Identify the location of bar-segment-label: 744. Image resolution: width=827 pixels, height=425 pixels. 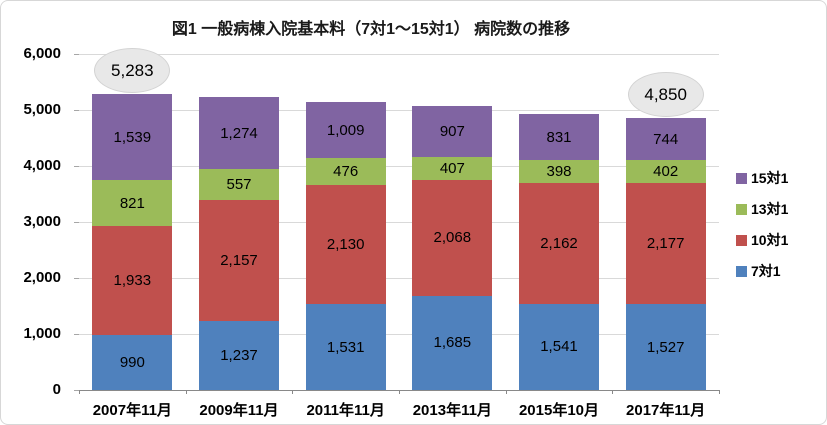
(666, 139).